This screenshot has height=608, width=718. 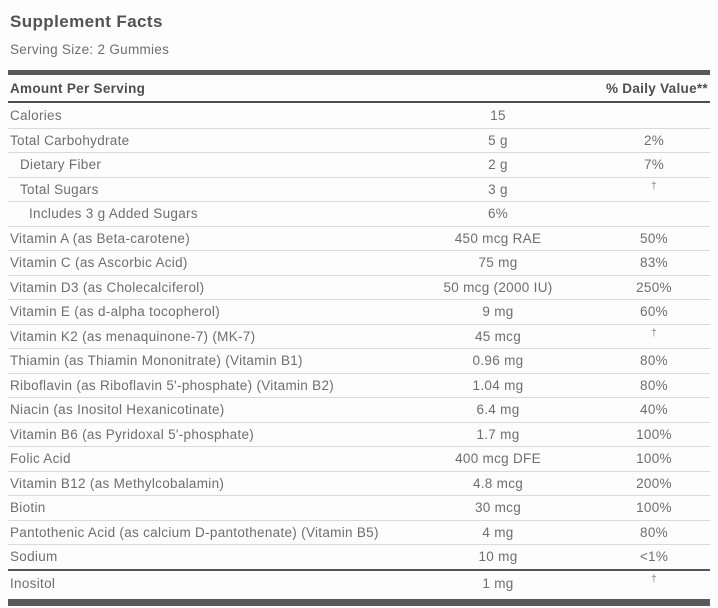 I want to click on top-divider-bar, so click(x=359, y=72).